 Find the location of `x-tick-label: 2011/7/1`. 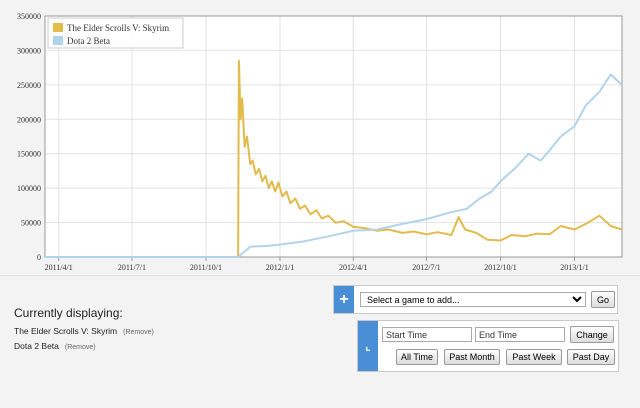

x-tick-label: 2011/7/1 is located at coordinates (132, 267).